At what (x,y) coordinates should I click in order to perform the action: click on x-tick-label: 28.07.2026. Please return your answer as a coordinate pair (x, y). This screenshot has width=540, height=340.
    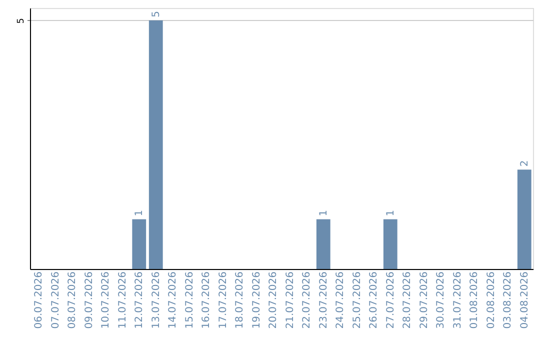
    Looking at the image, I should click on (408, 300).